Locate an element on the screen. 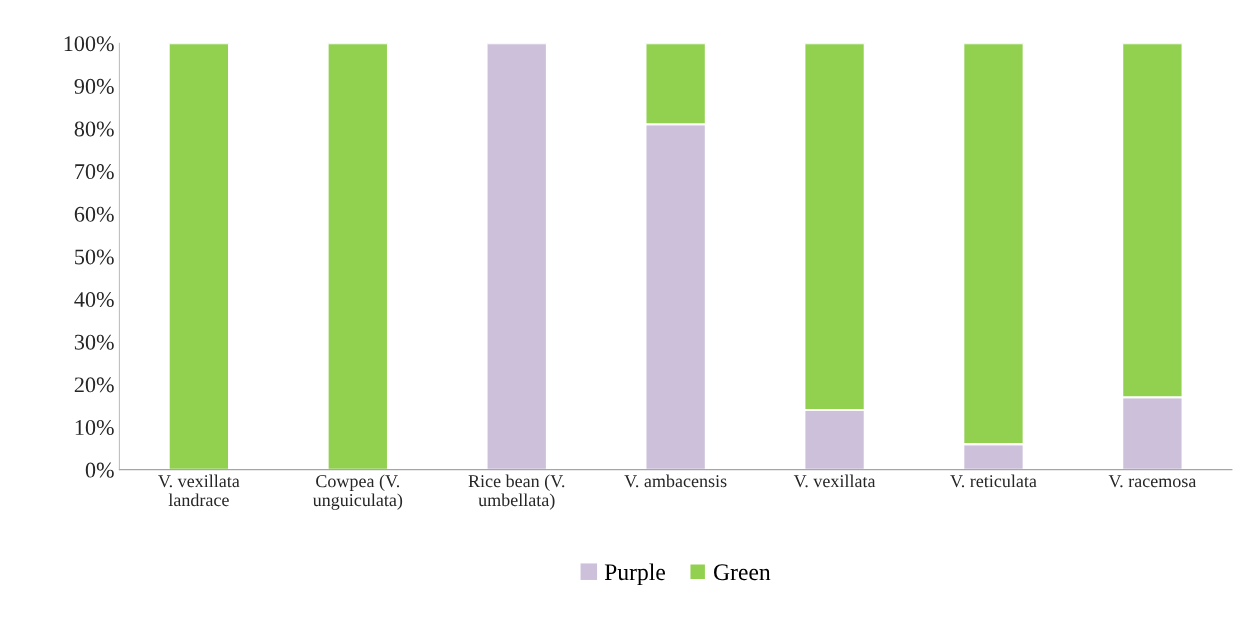 This screenshot has width=1257, height=618. x-tick-label: V. vexillata is located at coordinates (834, 481).